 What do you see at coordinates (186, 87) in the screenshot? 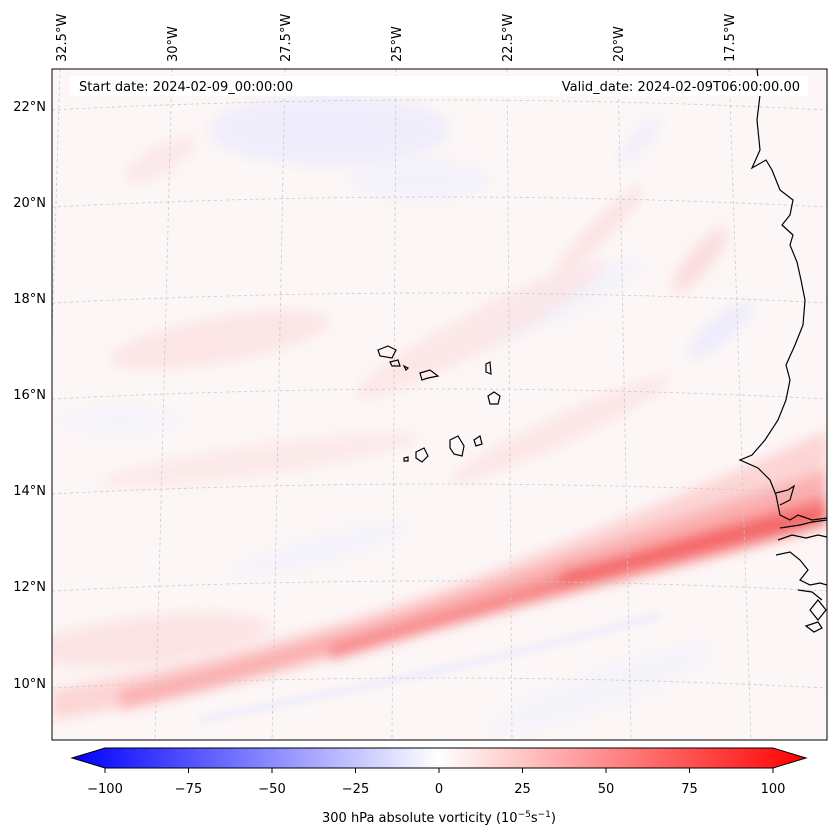
I see `start-date-label: Start date: 2024-02-09_00:00:00` at bounding box center [186, 87].